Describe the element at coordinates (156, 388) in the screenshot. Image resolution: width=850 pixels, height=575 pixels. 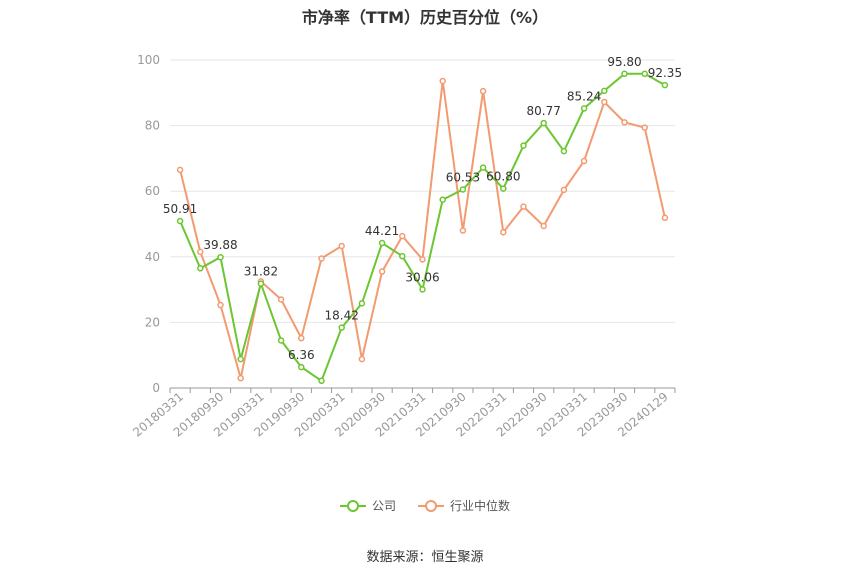
I see `y-tick-label: 0` at that location.